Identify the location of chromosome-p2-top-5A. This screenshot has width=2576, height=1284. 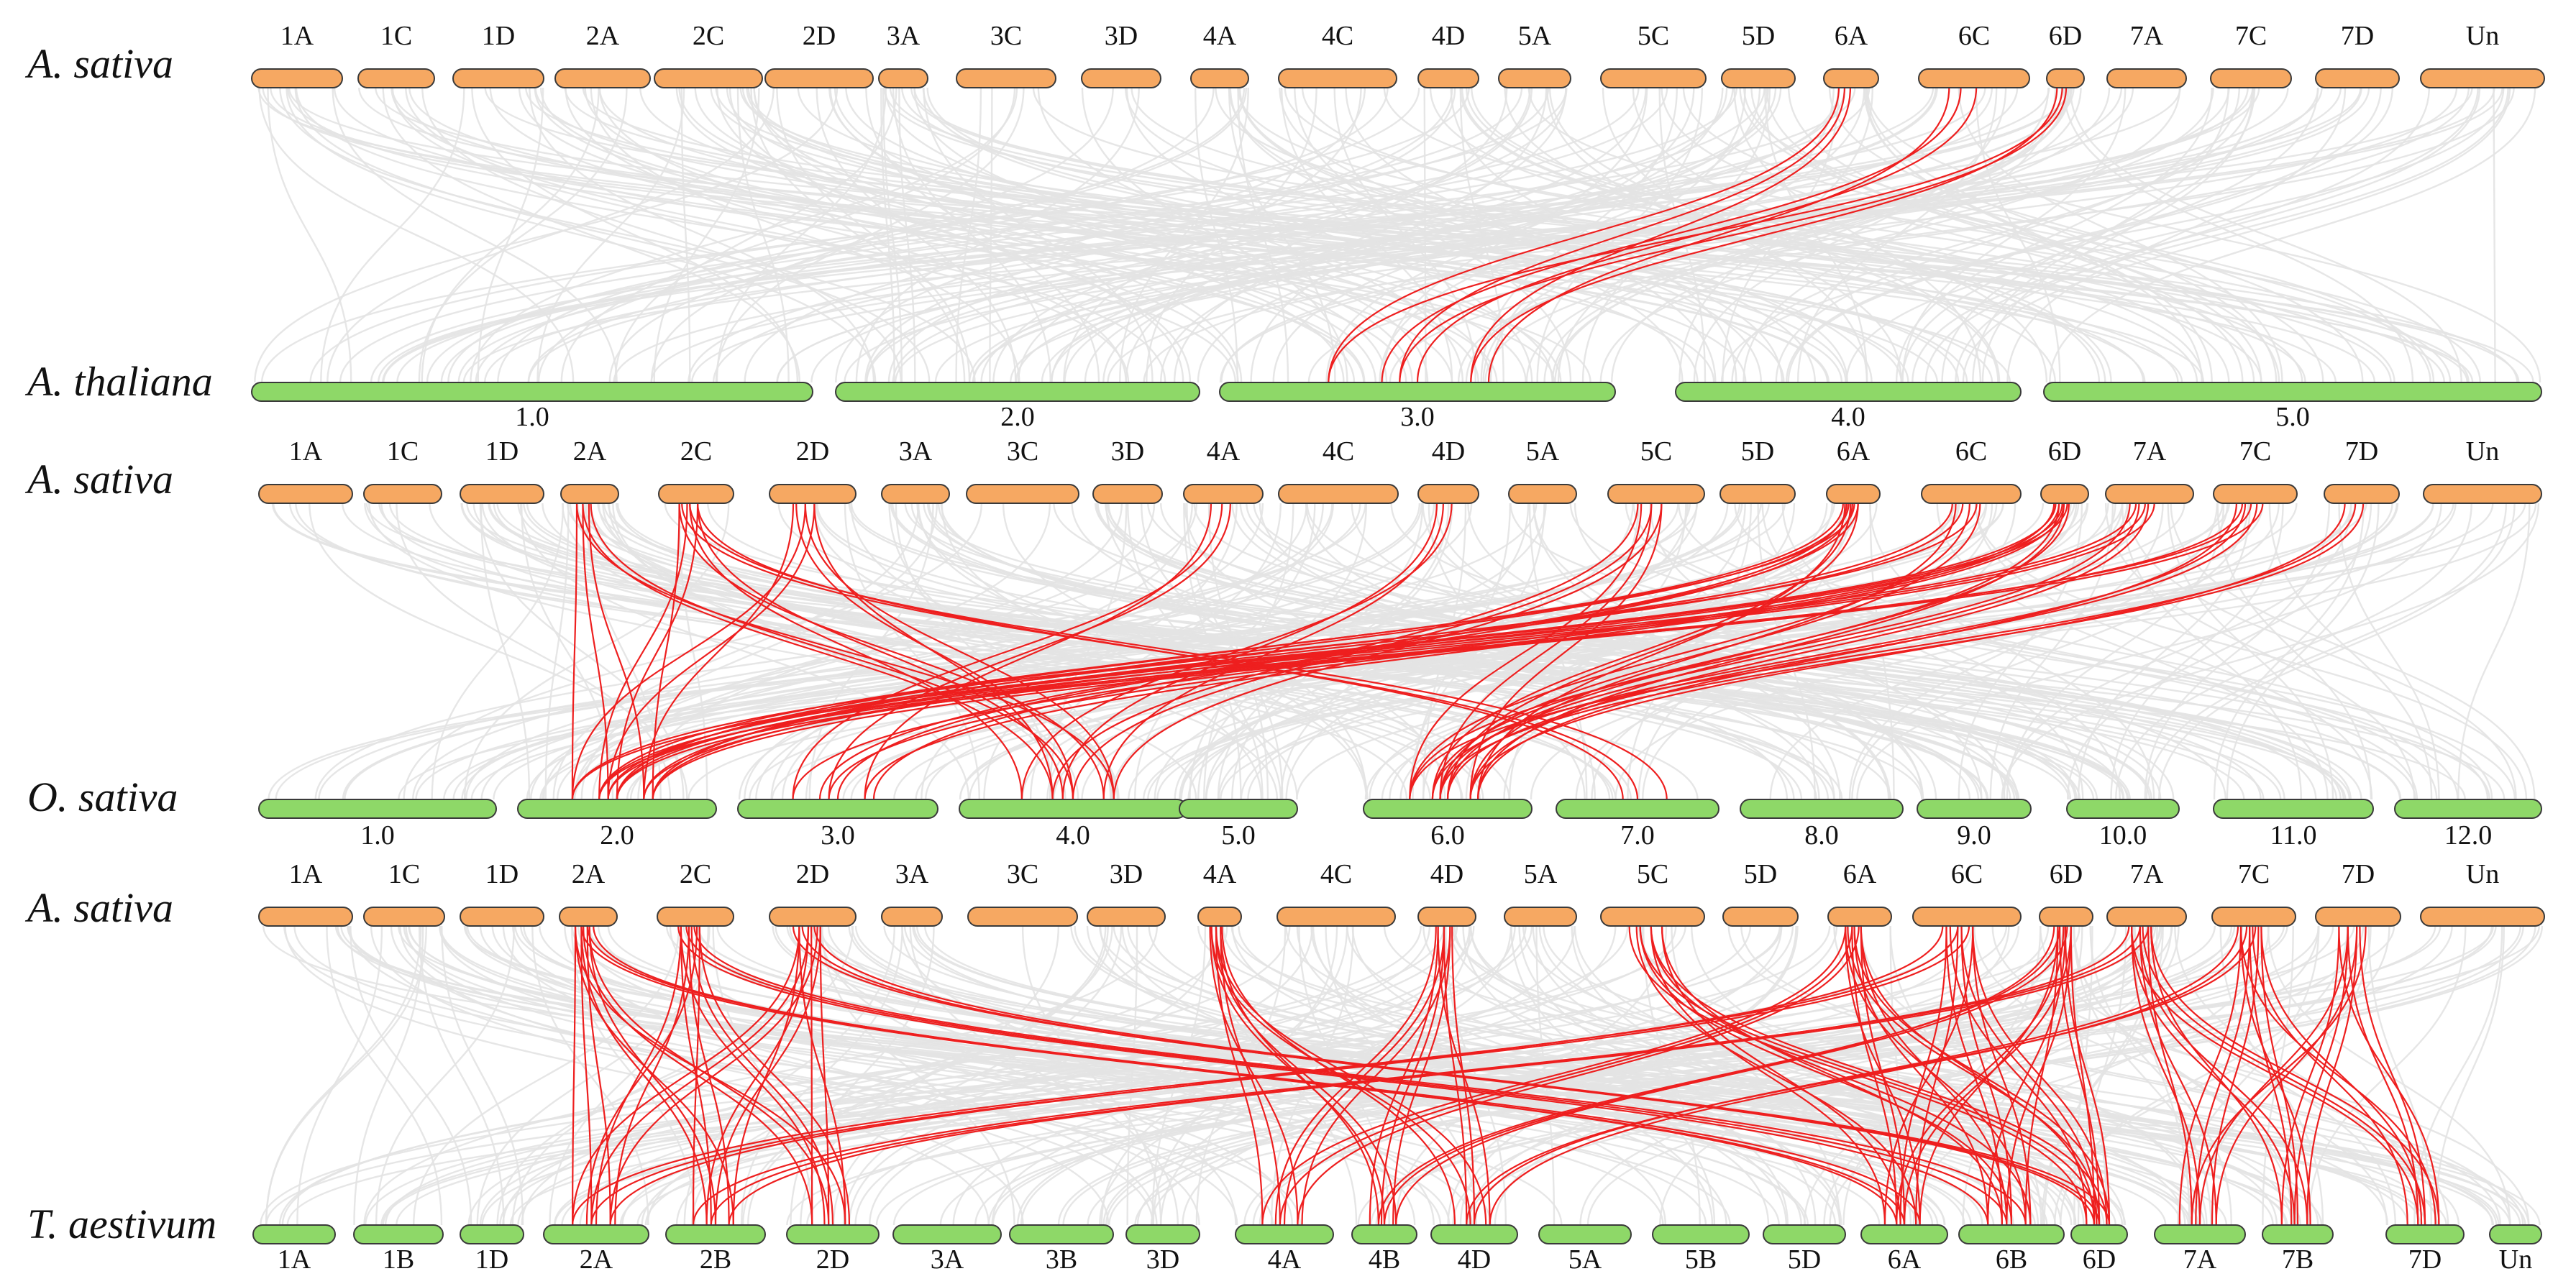
(1543, 494).